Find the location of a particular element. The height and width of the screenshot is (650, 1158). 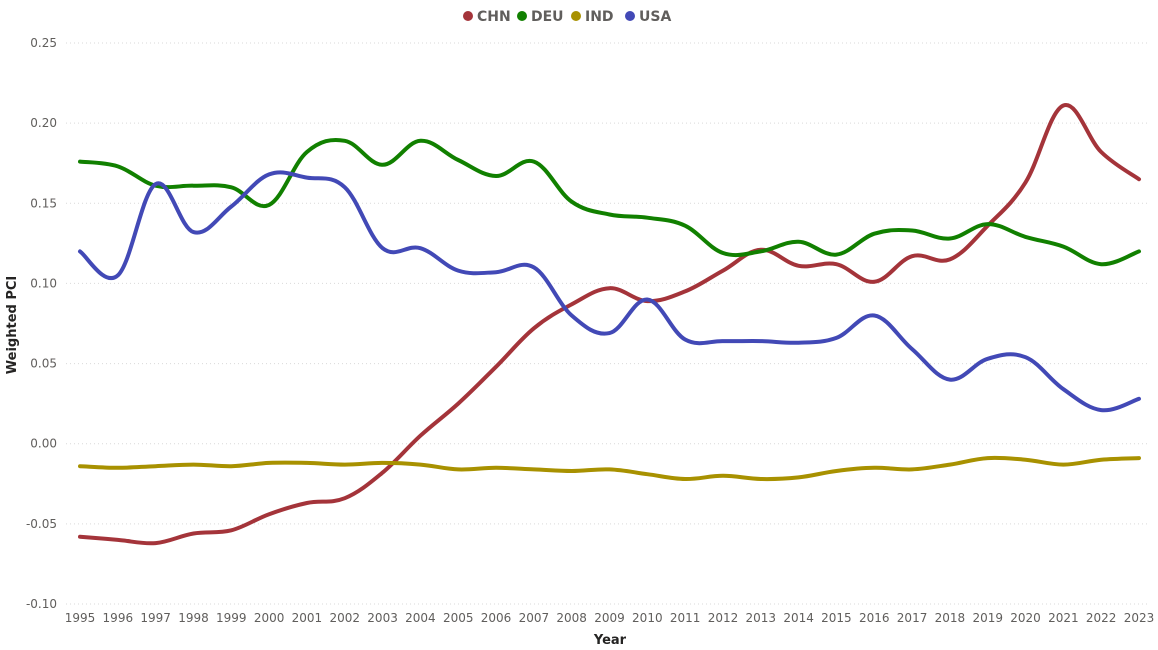

x-tick-label: 2003 is located at coordinates (382, 618).